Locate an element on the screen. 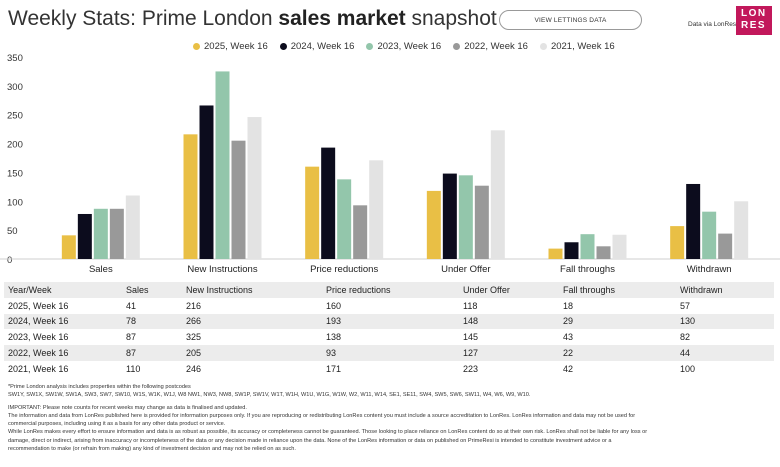  page-title-bold: sales market is located at coordinates (342, 18).